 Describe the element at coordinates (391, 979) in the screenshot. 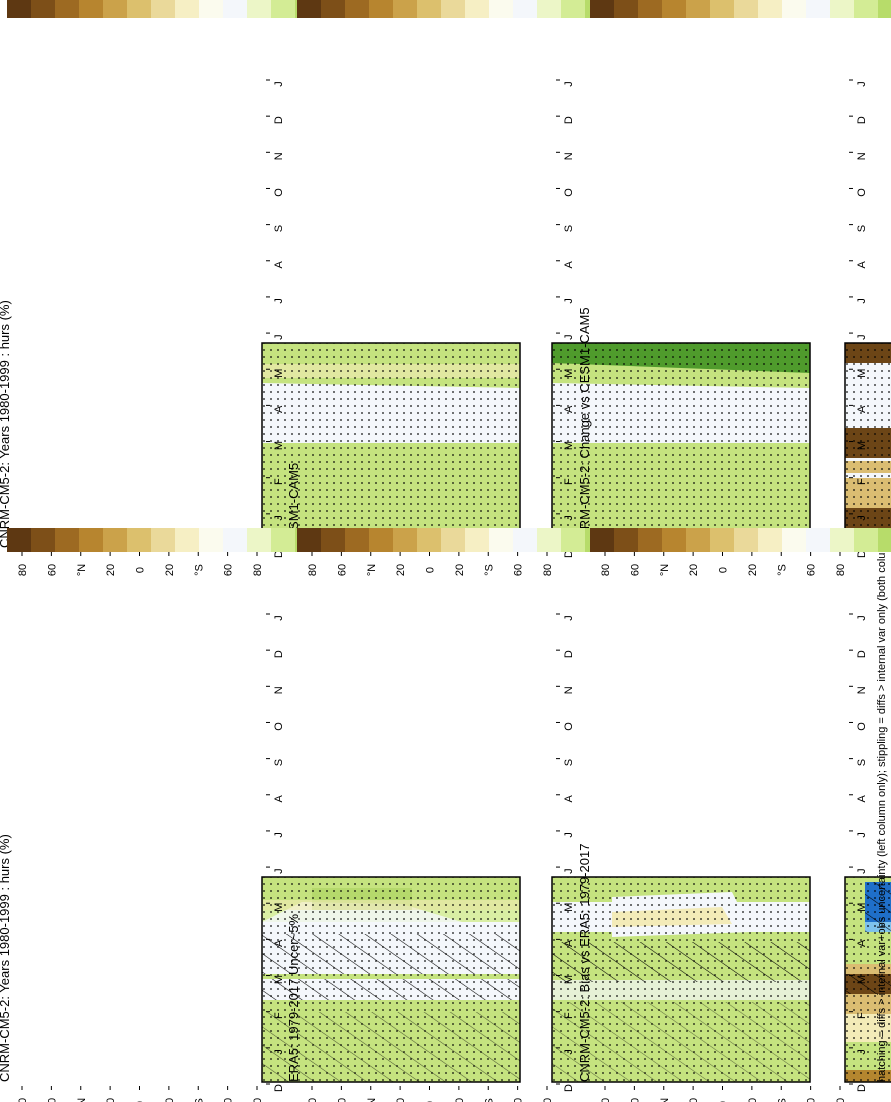

I see `panel-model-climatology-left` at that location.